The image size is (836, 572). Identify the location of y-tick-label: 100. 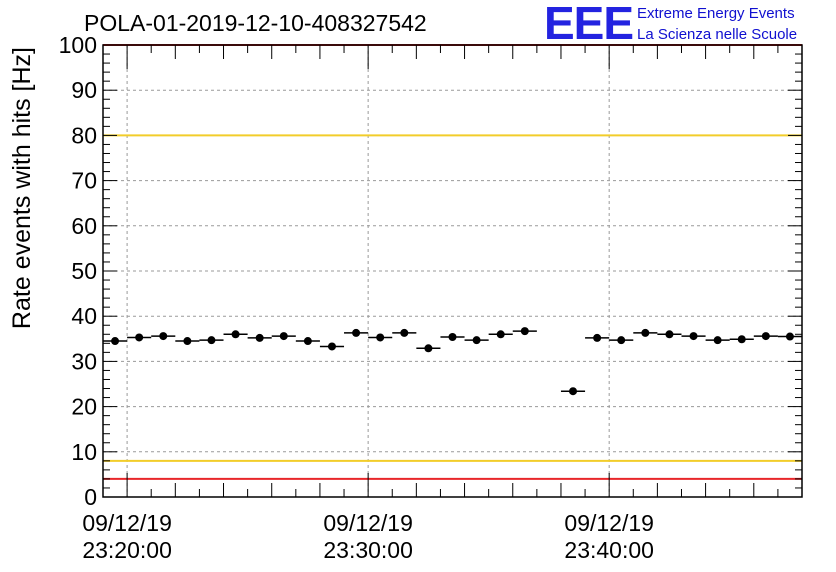
(78, 45).